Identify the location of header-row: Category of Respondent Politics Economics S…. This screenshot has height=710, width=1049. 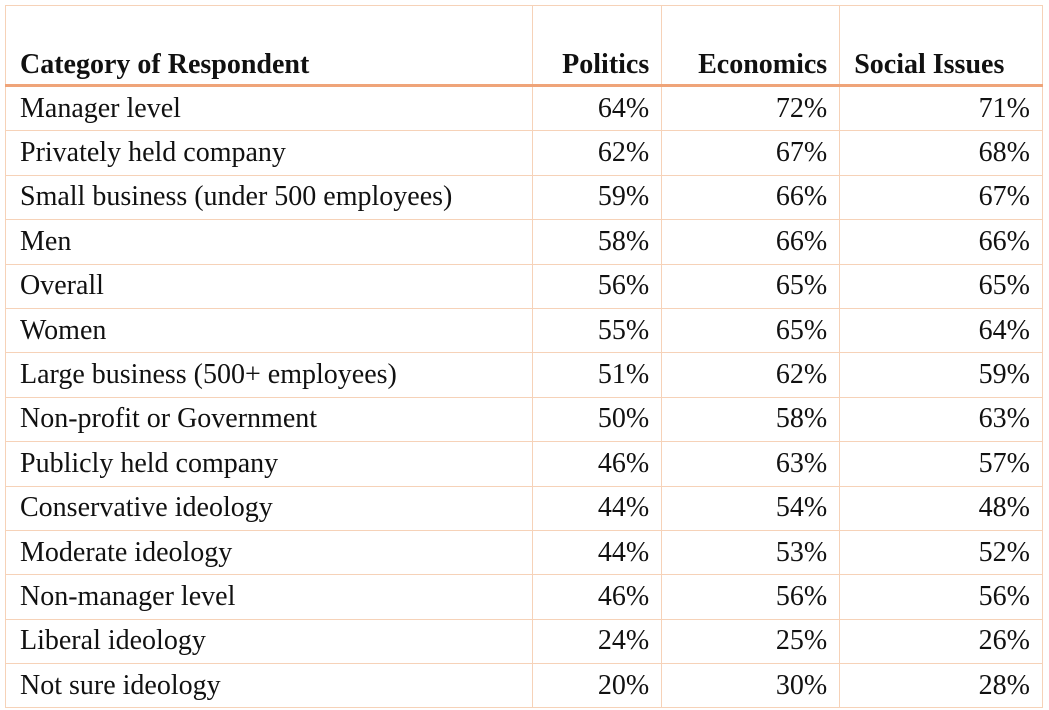
(523, 46).